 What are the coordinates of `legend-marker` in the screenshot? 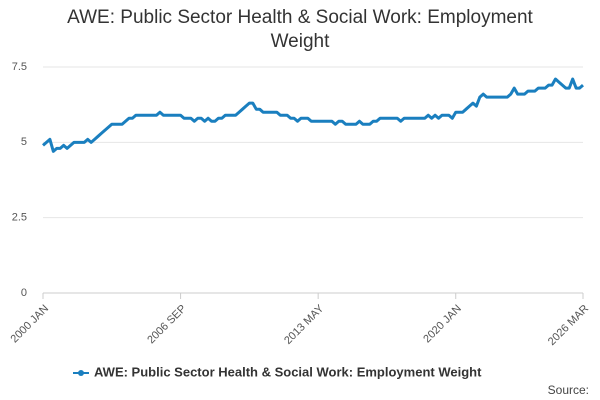 It's located at (81, 373).